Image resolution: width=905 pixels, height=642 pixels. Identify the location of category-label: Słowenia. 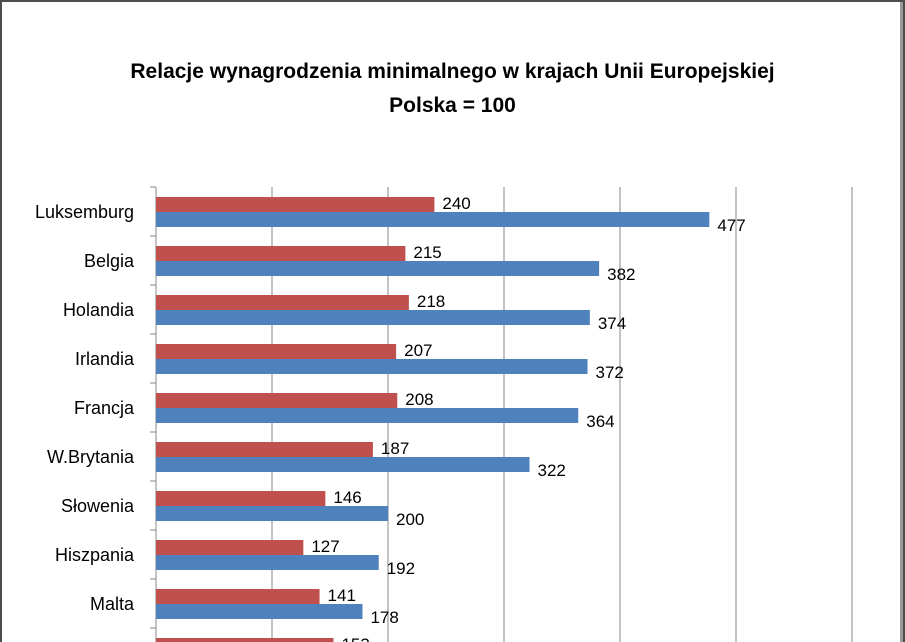
(98, 506).